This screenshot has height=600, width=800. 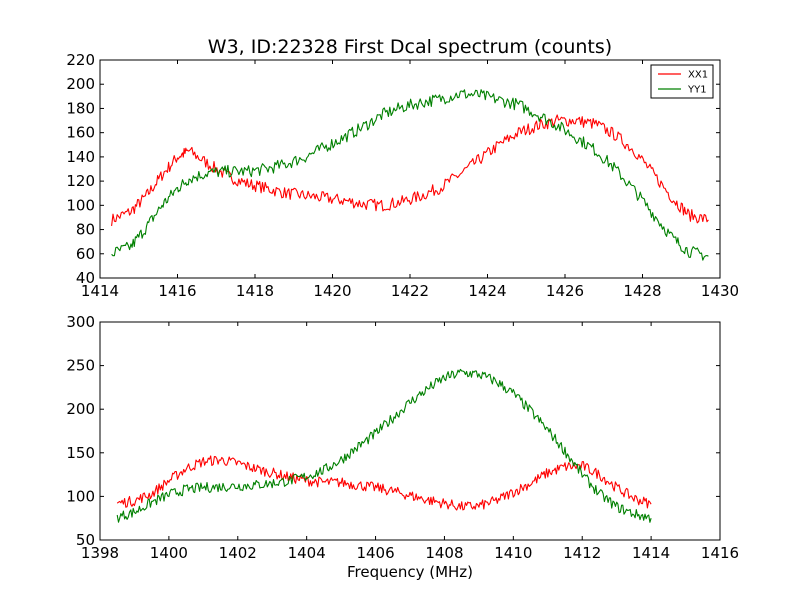 I want to click on bottom-x-tick-label: 1414, so click(x=651, y=553).